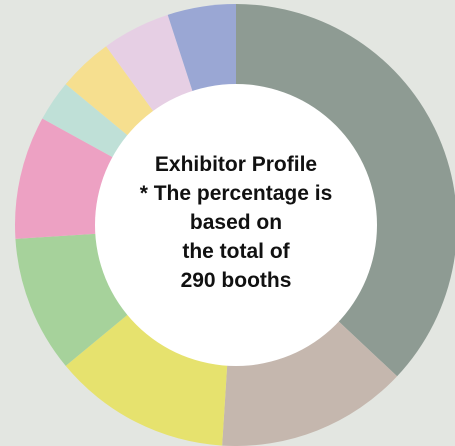 The image size is (455, 446). Describe the element at coordinates (236, 280) in the screenshot. I see `center-line-booths: 290 booths` at that location.